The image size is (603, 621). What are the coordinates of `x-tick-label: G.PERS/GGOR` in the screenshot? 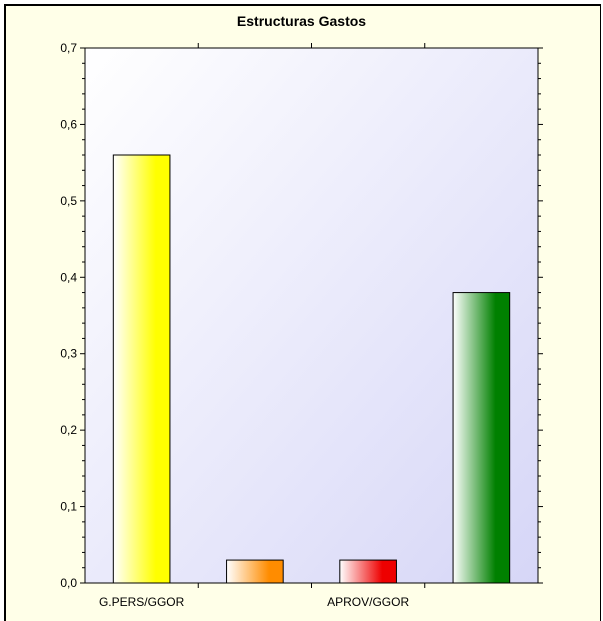 It's located at (142, 602).